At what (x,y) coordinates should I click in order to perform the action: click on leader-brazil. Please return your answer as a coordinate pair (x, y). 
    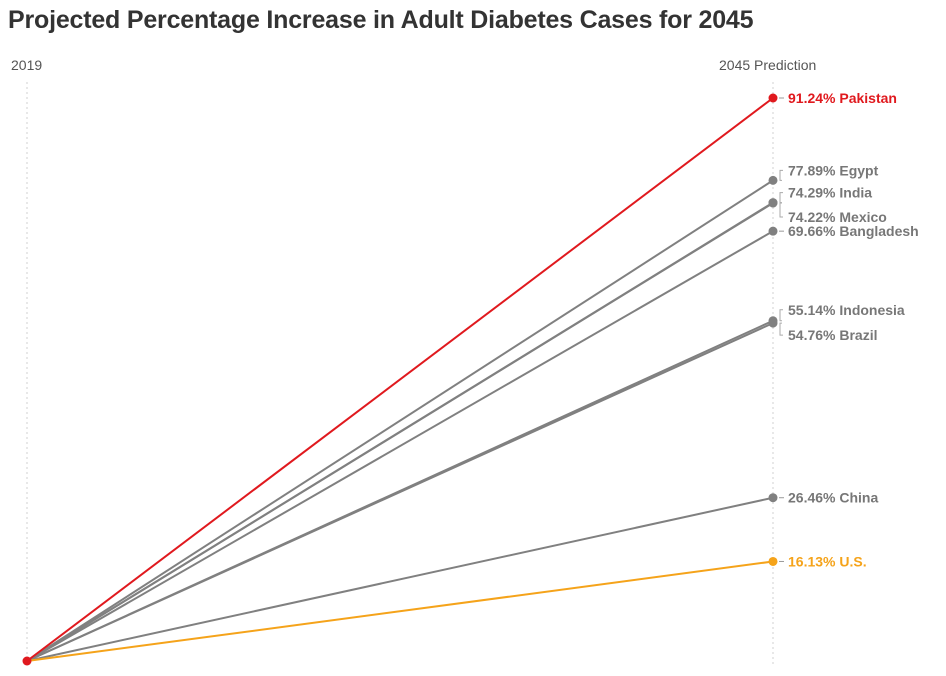
    Looking at the image, I should click on (781, 329).